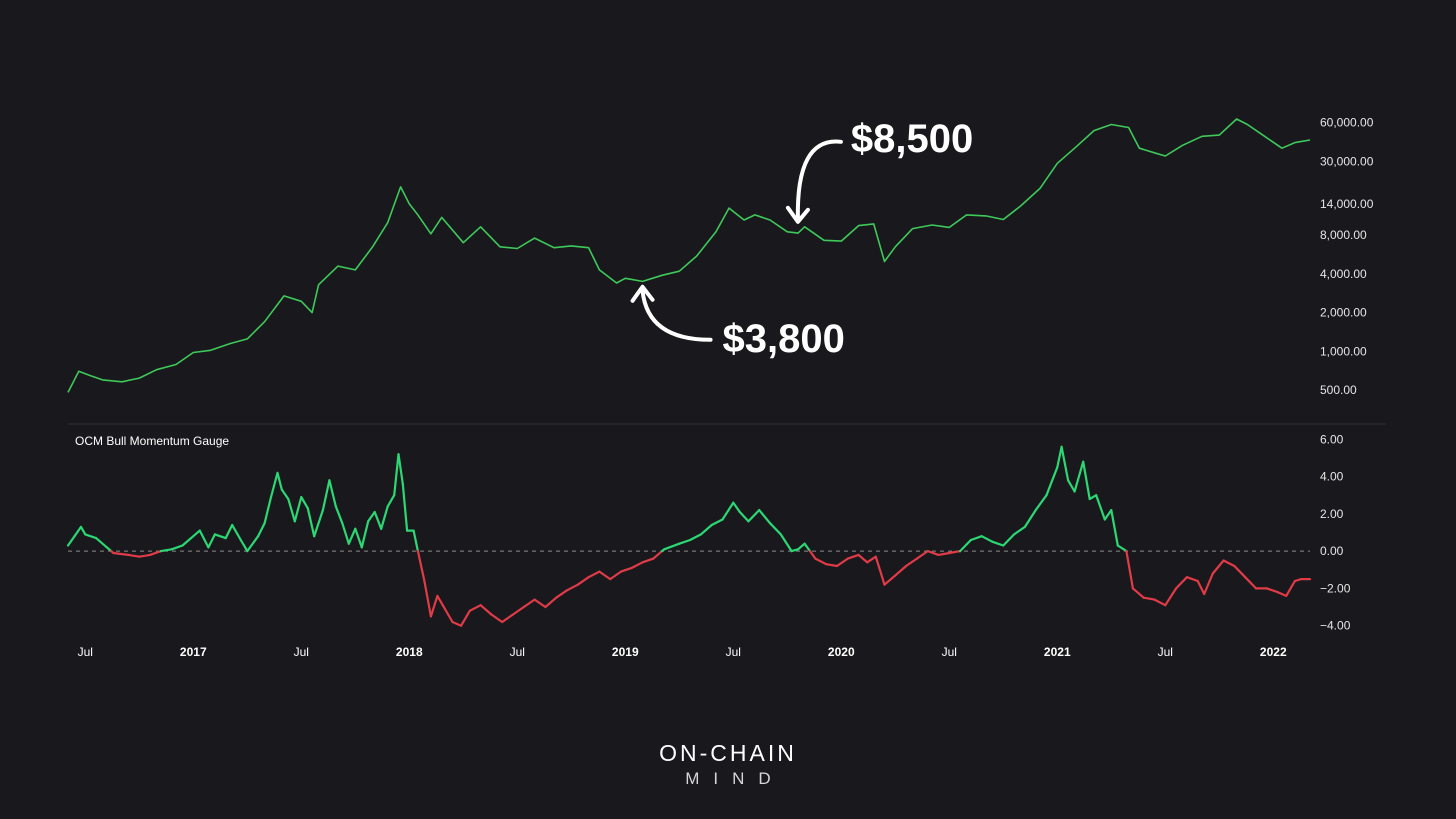 The width and height of the screenshot is (1456, 819). I want to click on gauge-y-tick-label: 4.00, so click(1332, 477).